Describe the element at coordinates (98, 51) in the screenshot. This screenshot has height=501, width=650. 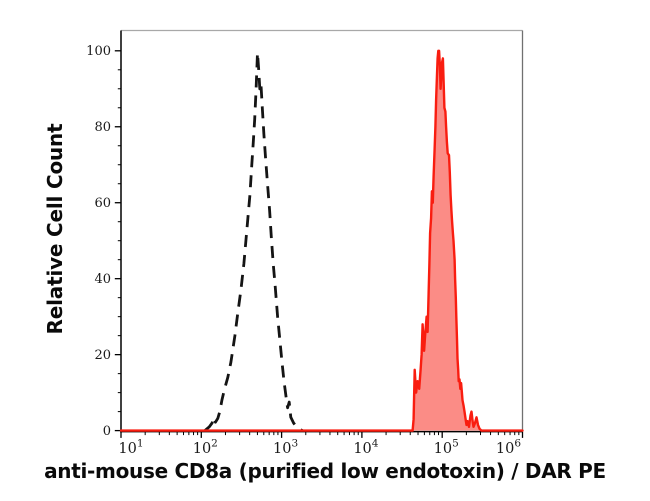
I see `y-tick-label: 100` at that location.